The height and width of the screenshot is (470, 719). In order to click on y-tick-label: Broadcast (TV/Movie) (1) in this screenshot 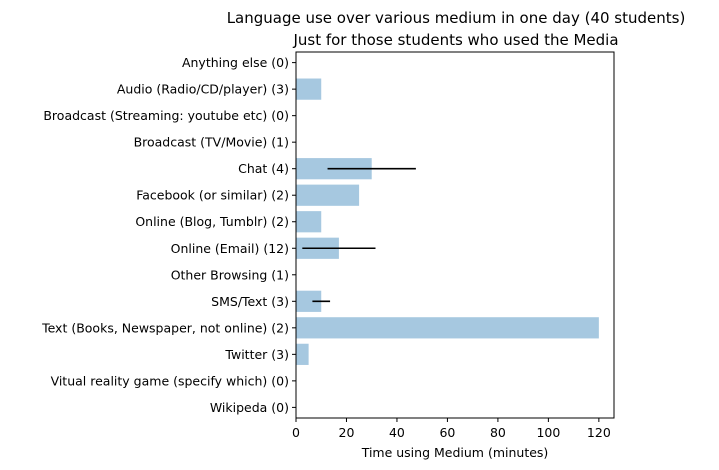, I will do `click(211, 142)`.